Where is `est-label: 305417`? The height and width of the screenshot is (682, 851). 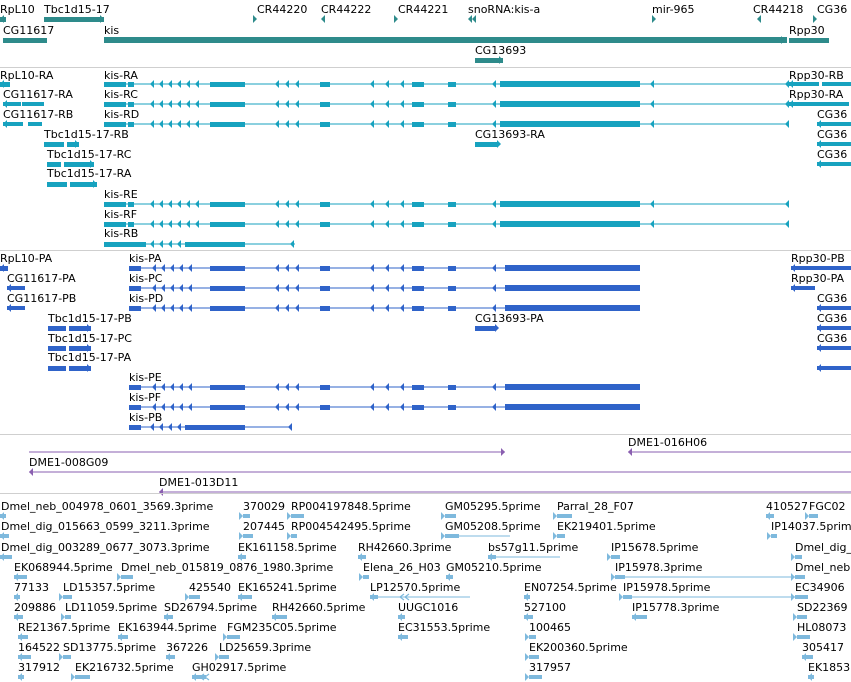
est-label: 305417 is located at coordinates (823, 647).